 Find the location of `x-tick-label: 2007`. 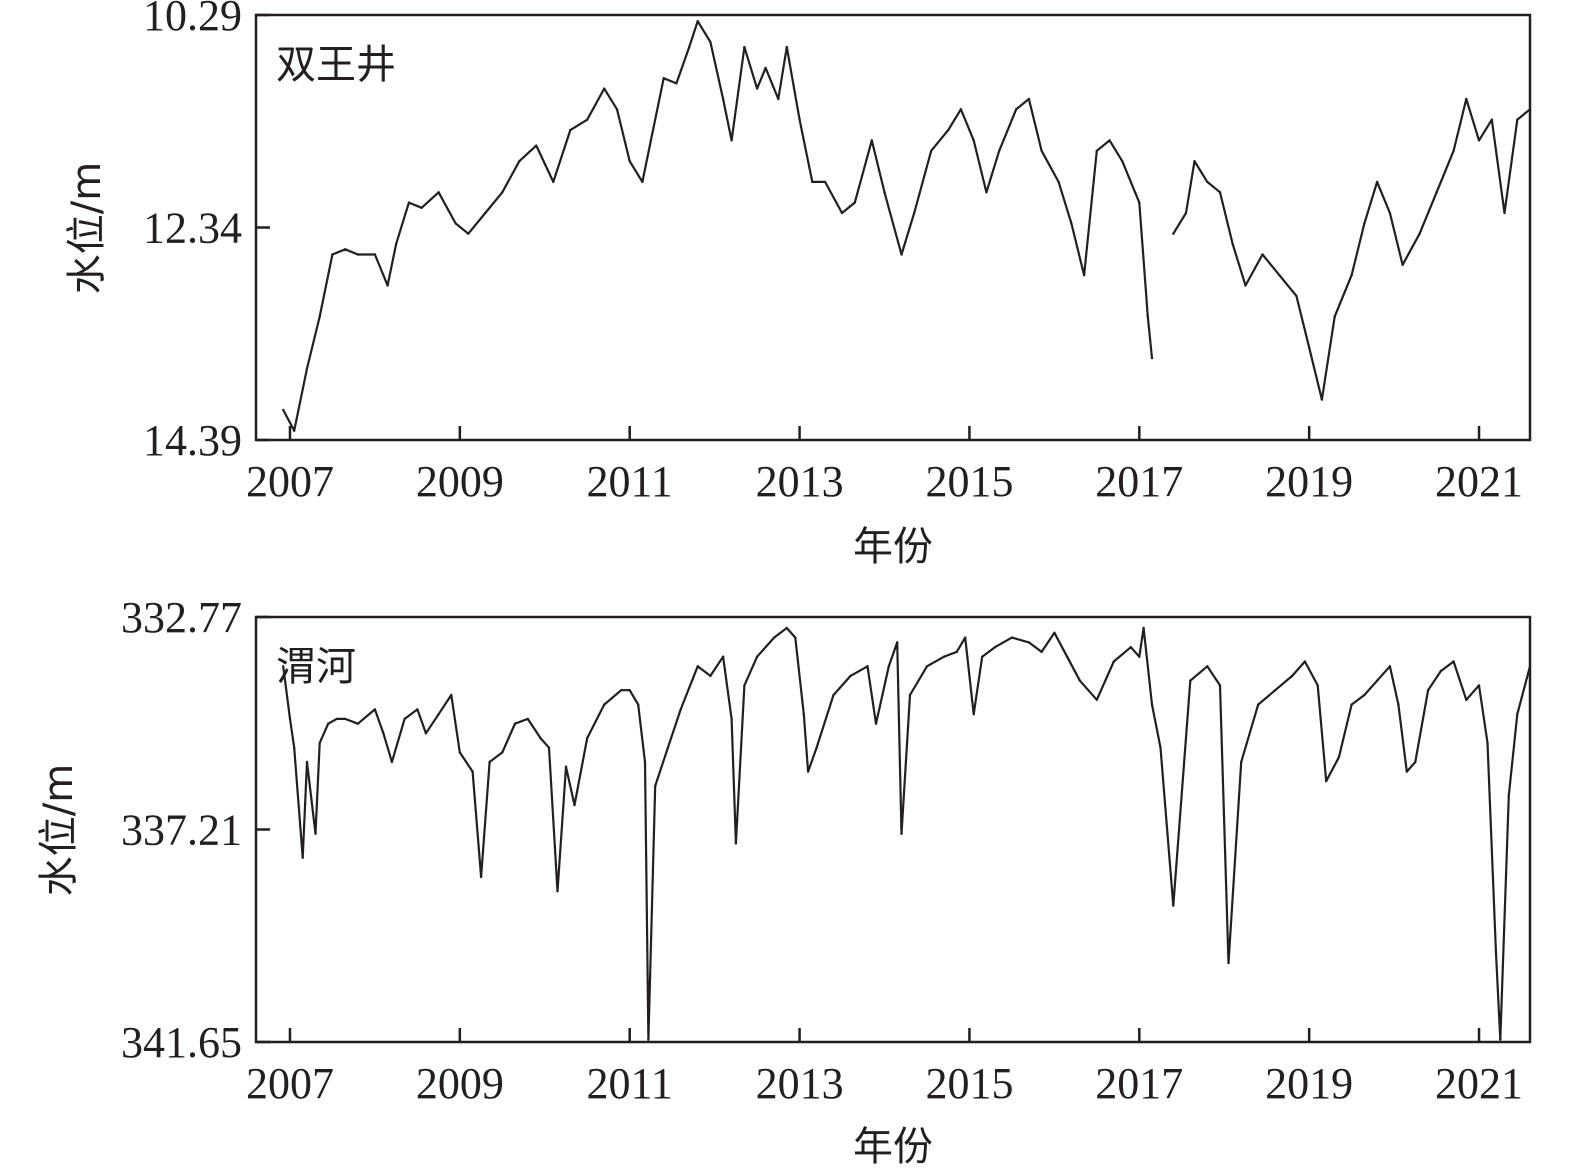

x-tick-label: 2007 is located at coordinates (290, 1083).